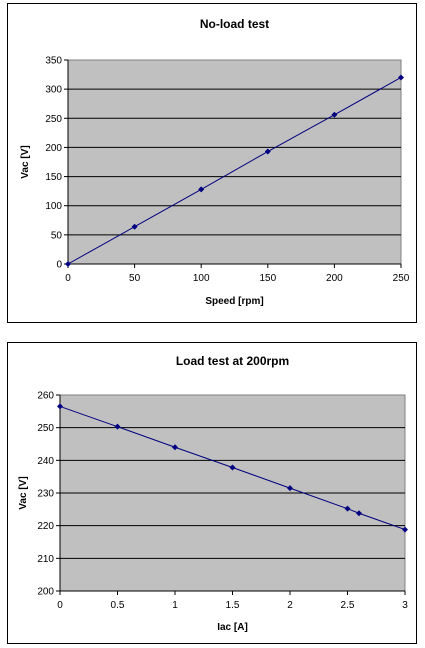  What do you see at coordinates (135, 278) in the screenshot?
I see `x-tick-label: 50` at bounding box center [135, 278].